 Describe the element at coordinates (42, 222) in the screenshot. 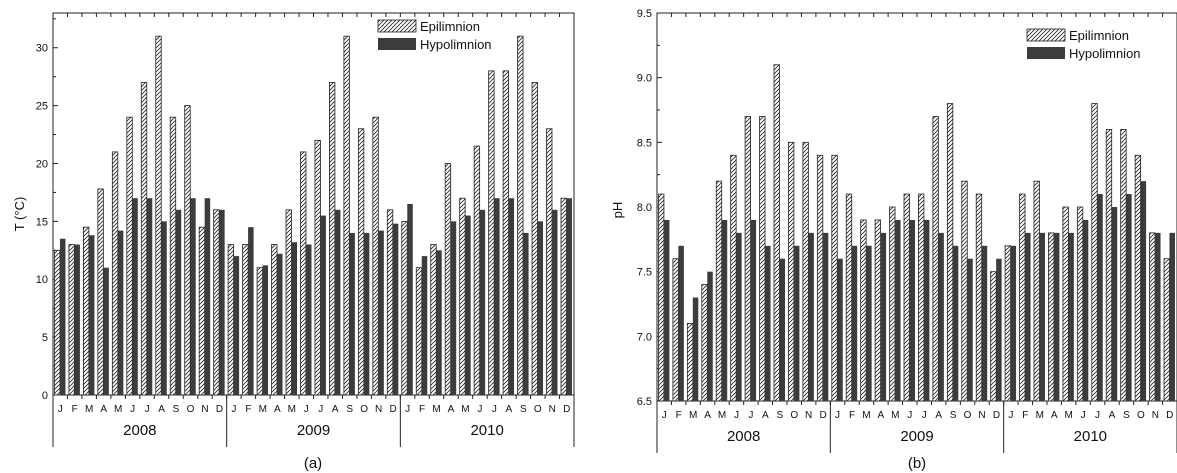

I see `y-tick-label: 15` at that location.